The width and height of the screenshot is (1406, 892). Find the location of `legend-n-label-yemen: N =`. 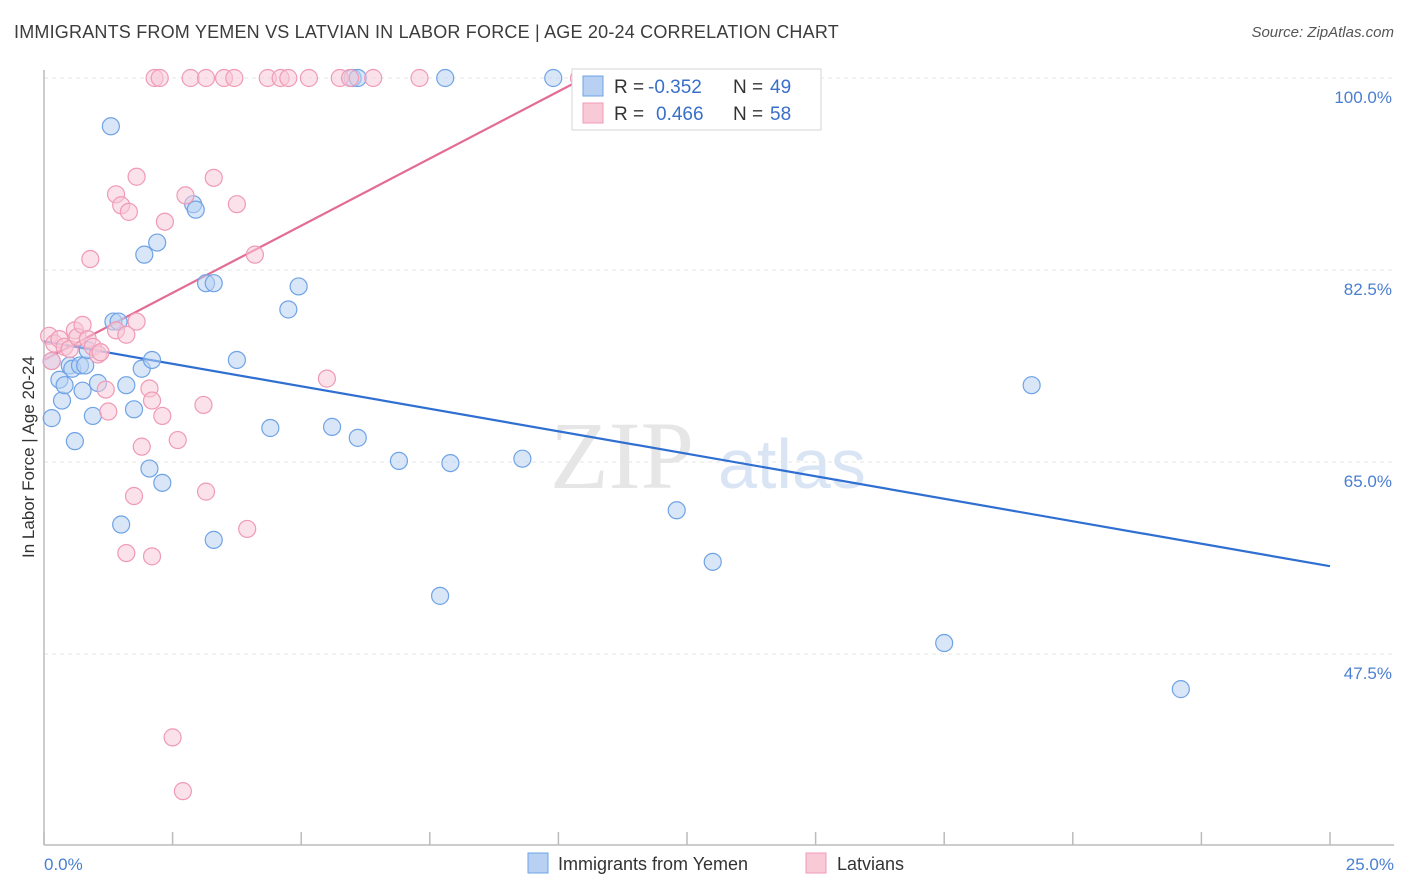

legend-n-label-yemen: N = is located at coordinates (748, 87).